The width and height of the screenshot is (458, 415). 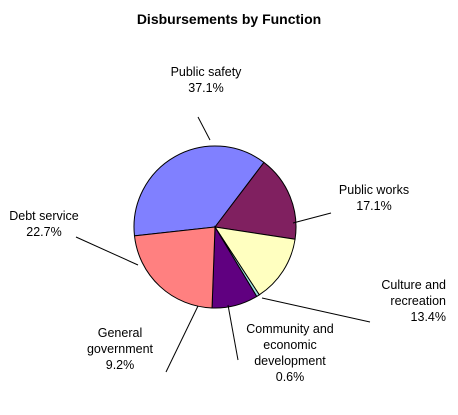 What do you see at coordinates (374, 190) in the screenshot?
I see `slice-name-1: Public works` at bounding box center [374, 190].